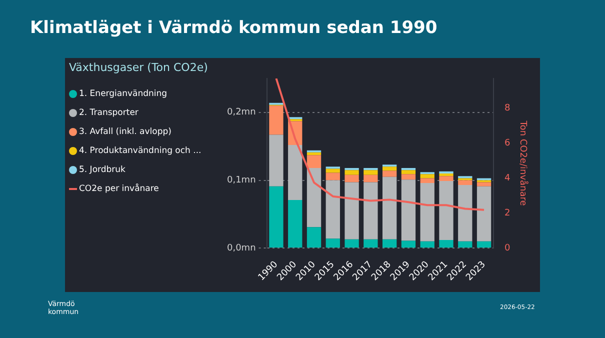 The height and width of the screenshot is (338, 605). Describe the element at coordinates (108, 113) in the screenshot. I see `legend-label: 2. Transporter` at that location.